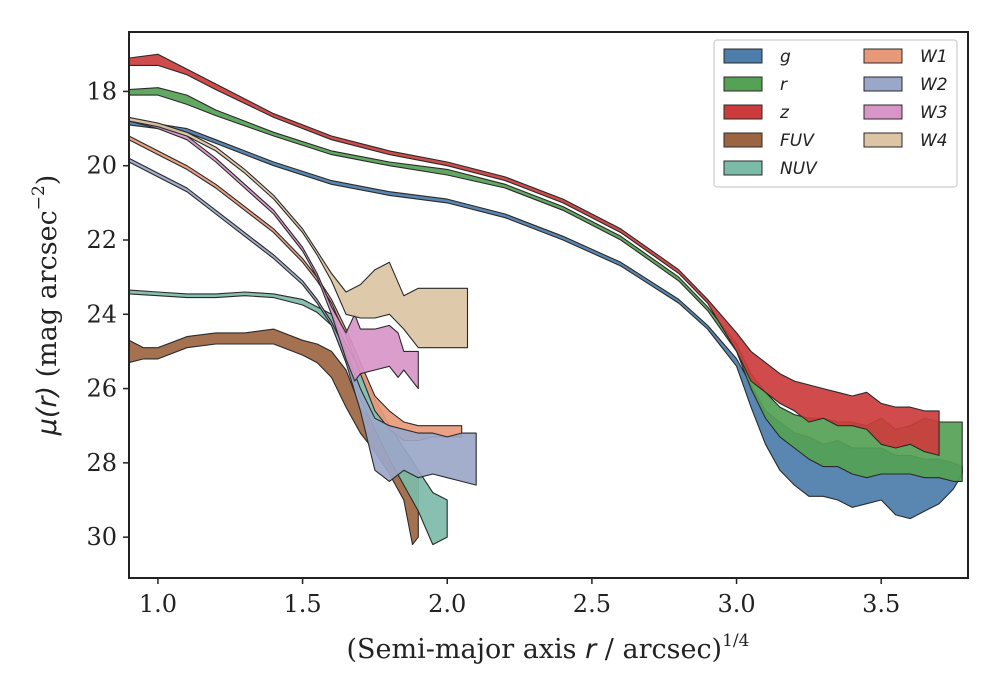 The image size is (1000, 700). Describe the element at coordinates (47, 298) in the screenshot. I see `y-axis-label-rest: (mag arcsec` at that location.